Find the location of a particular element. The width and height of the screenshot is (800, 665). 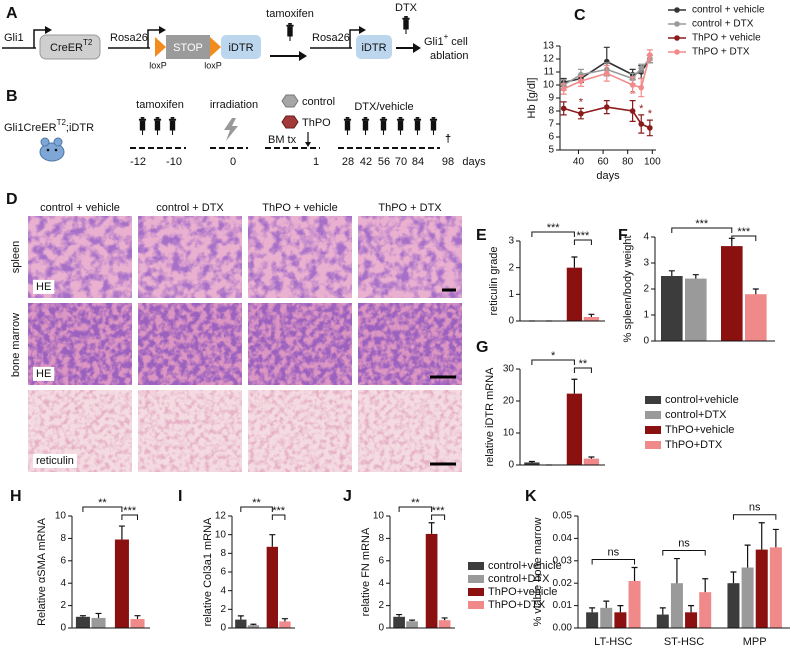

x-tick-label: 80 is located at coordinates (628, 162).